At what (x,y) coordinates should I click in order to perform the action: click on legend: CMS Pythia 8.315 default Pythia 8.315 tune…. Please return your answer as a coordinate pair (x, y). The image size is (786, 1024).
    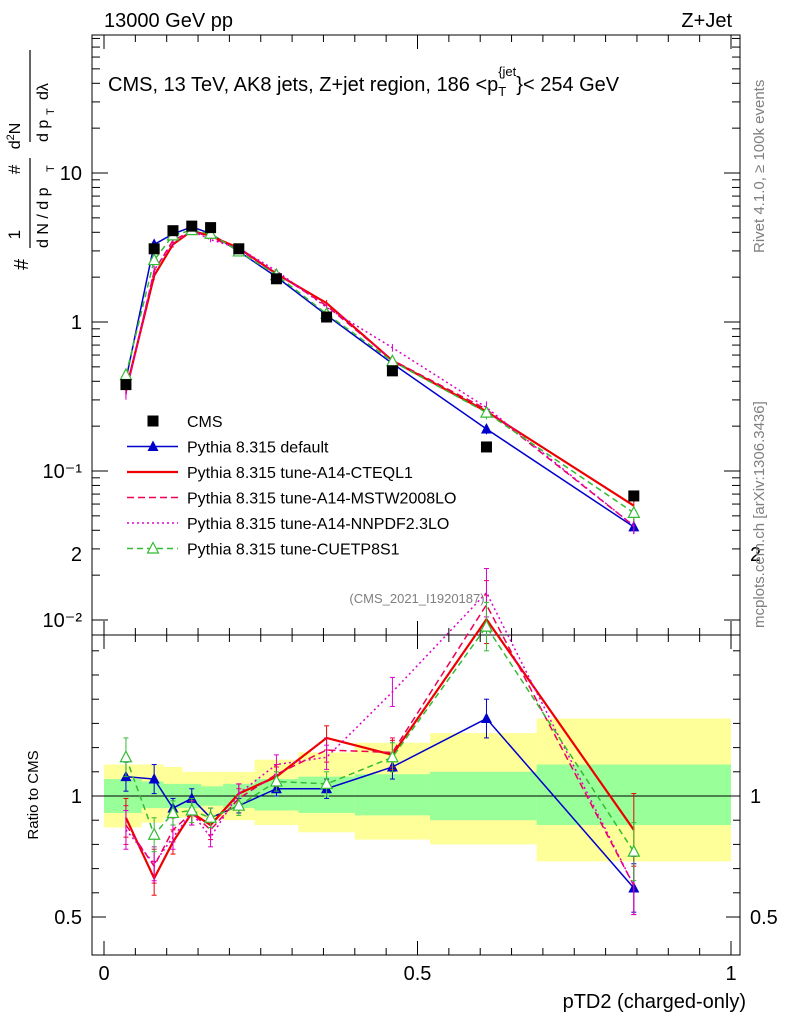
    Looking at the image, I should click on (291, 486).